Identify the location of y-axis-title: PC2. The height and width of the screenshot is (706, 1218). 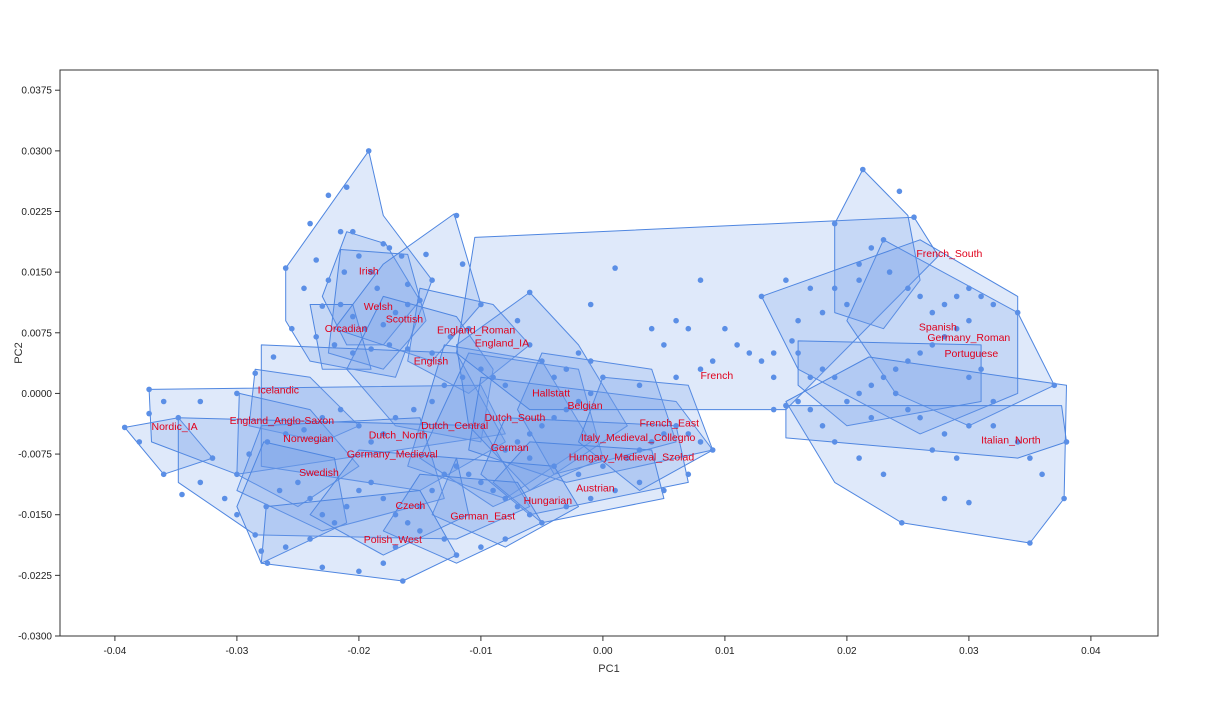
(19, 352).